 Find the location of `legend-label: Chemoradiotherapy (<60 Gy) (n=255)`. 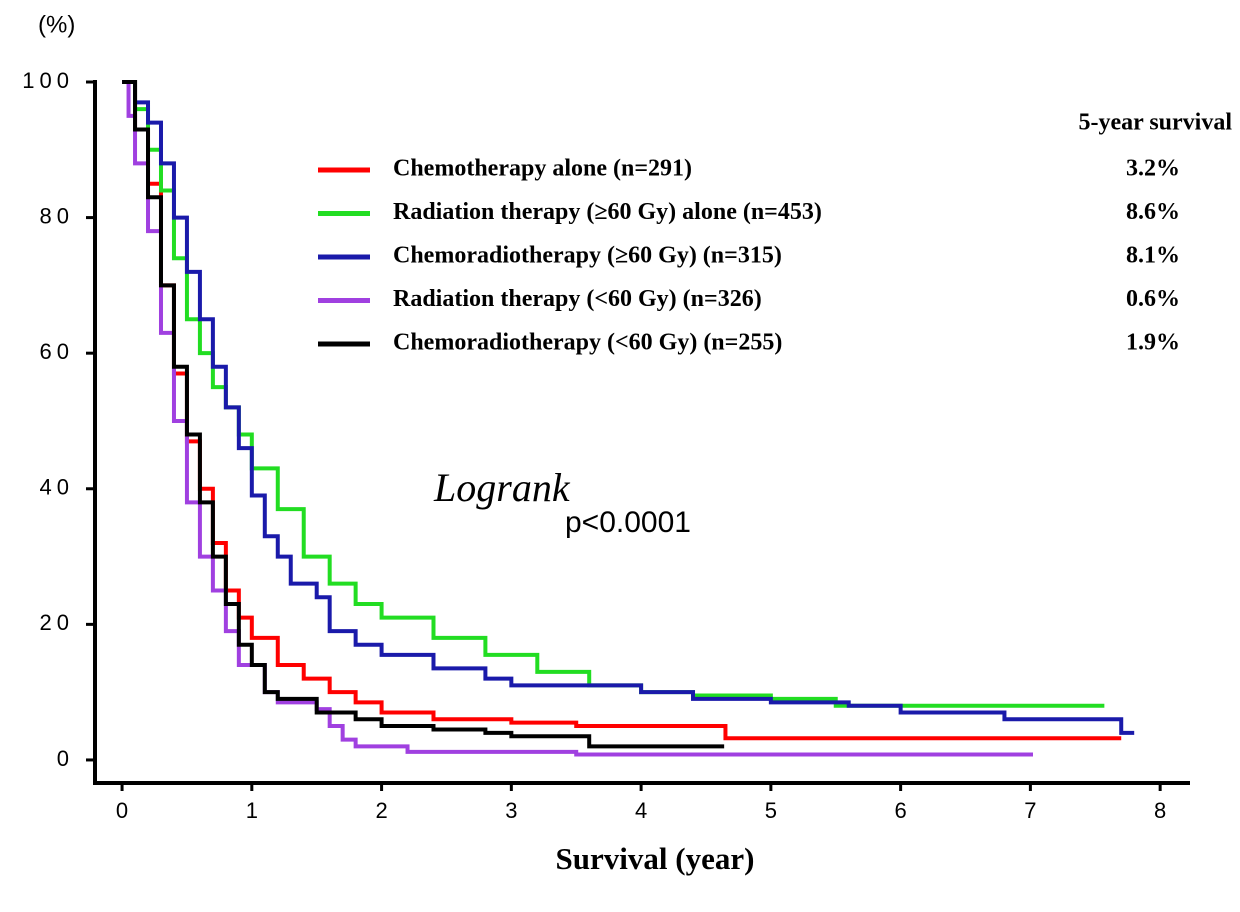

legend-label: Chemoradiotherapy (<60 Gy) (n=255) is located at coordinates (587, 343).